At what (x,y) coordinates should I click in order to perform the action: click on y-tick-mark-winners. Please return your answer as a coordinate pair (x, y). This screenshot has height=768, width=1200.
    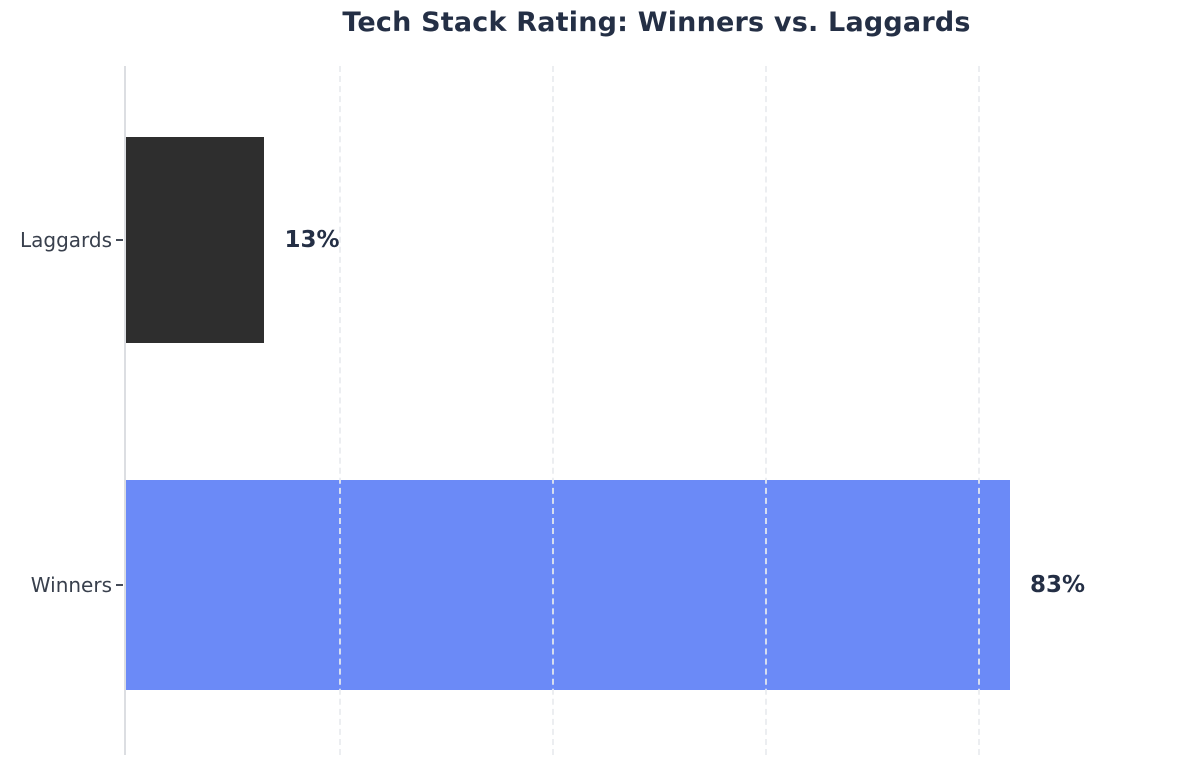
    Looking at the image, I should click on (119, 585).